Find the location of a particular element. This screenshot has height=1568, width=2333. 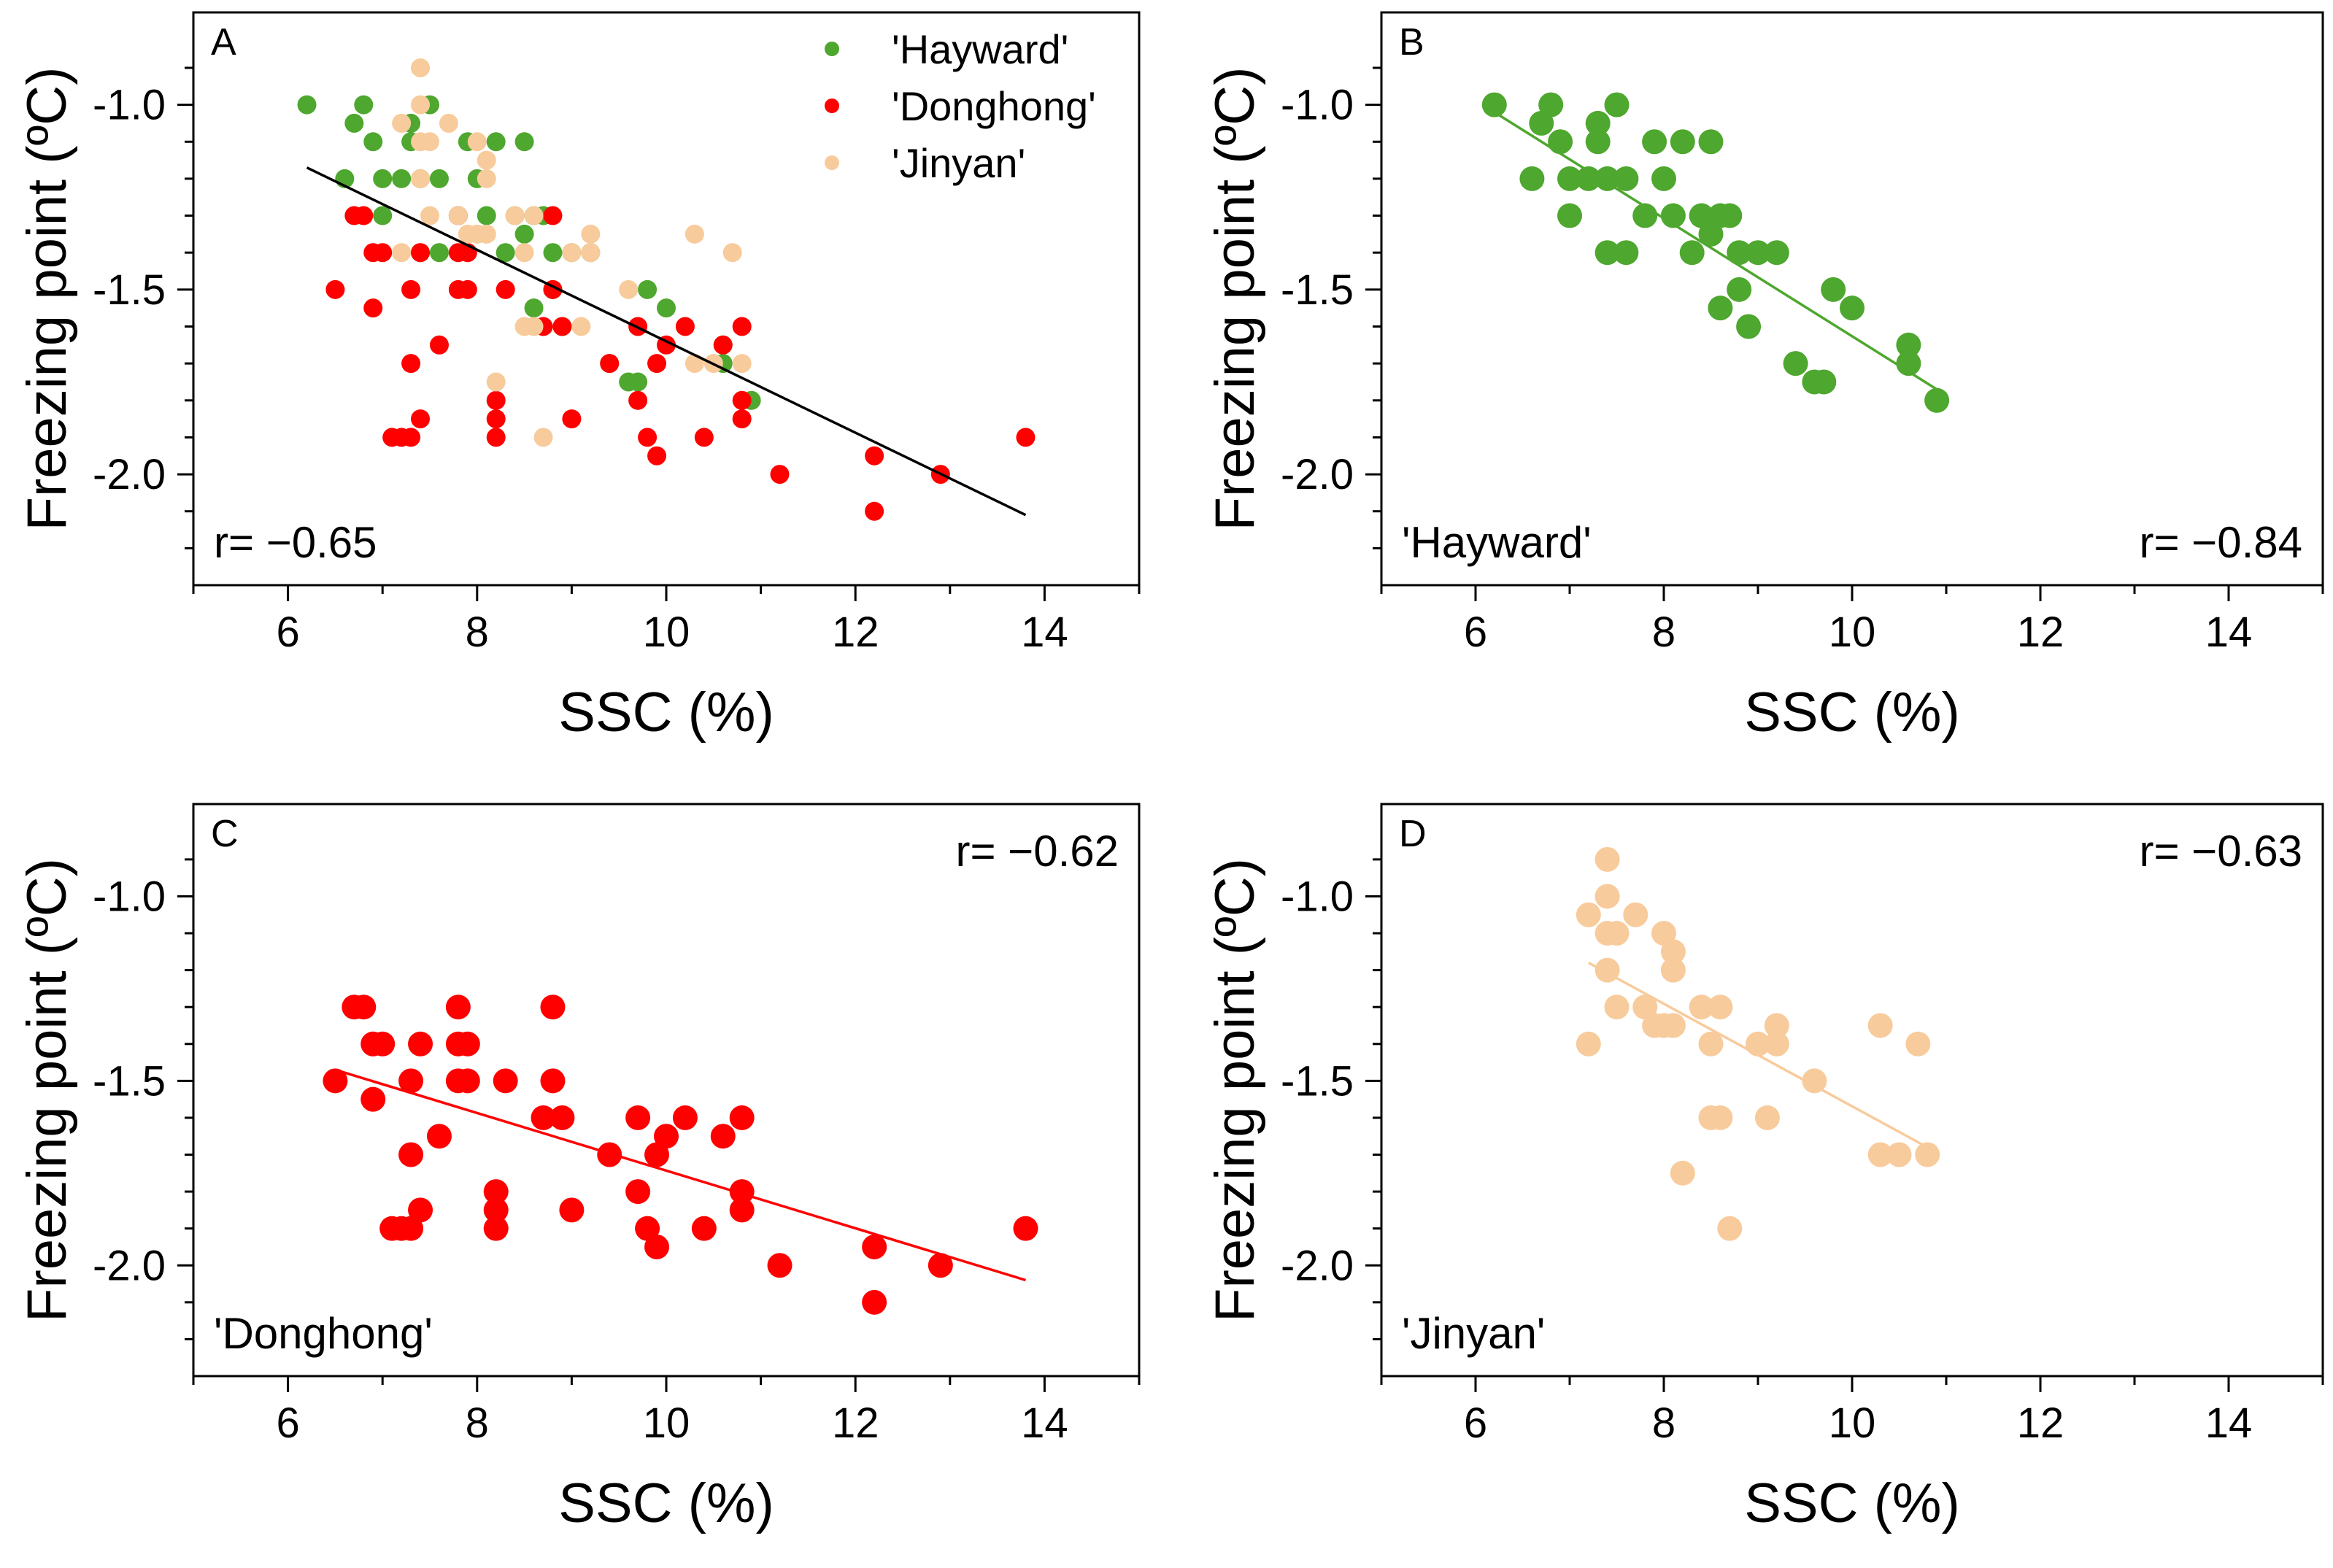

x-axis-title: SSC (%) is located at coordinates (1852, 712).